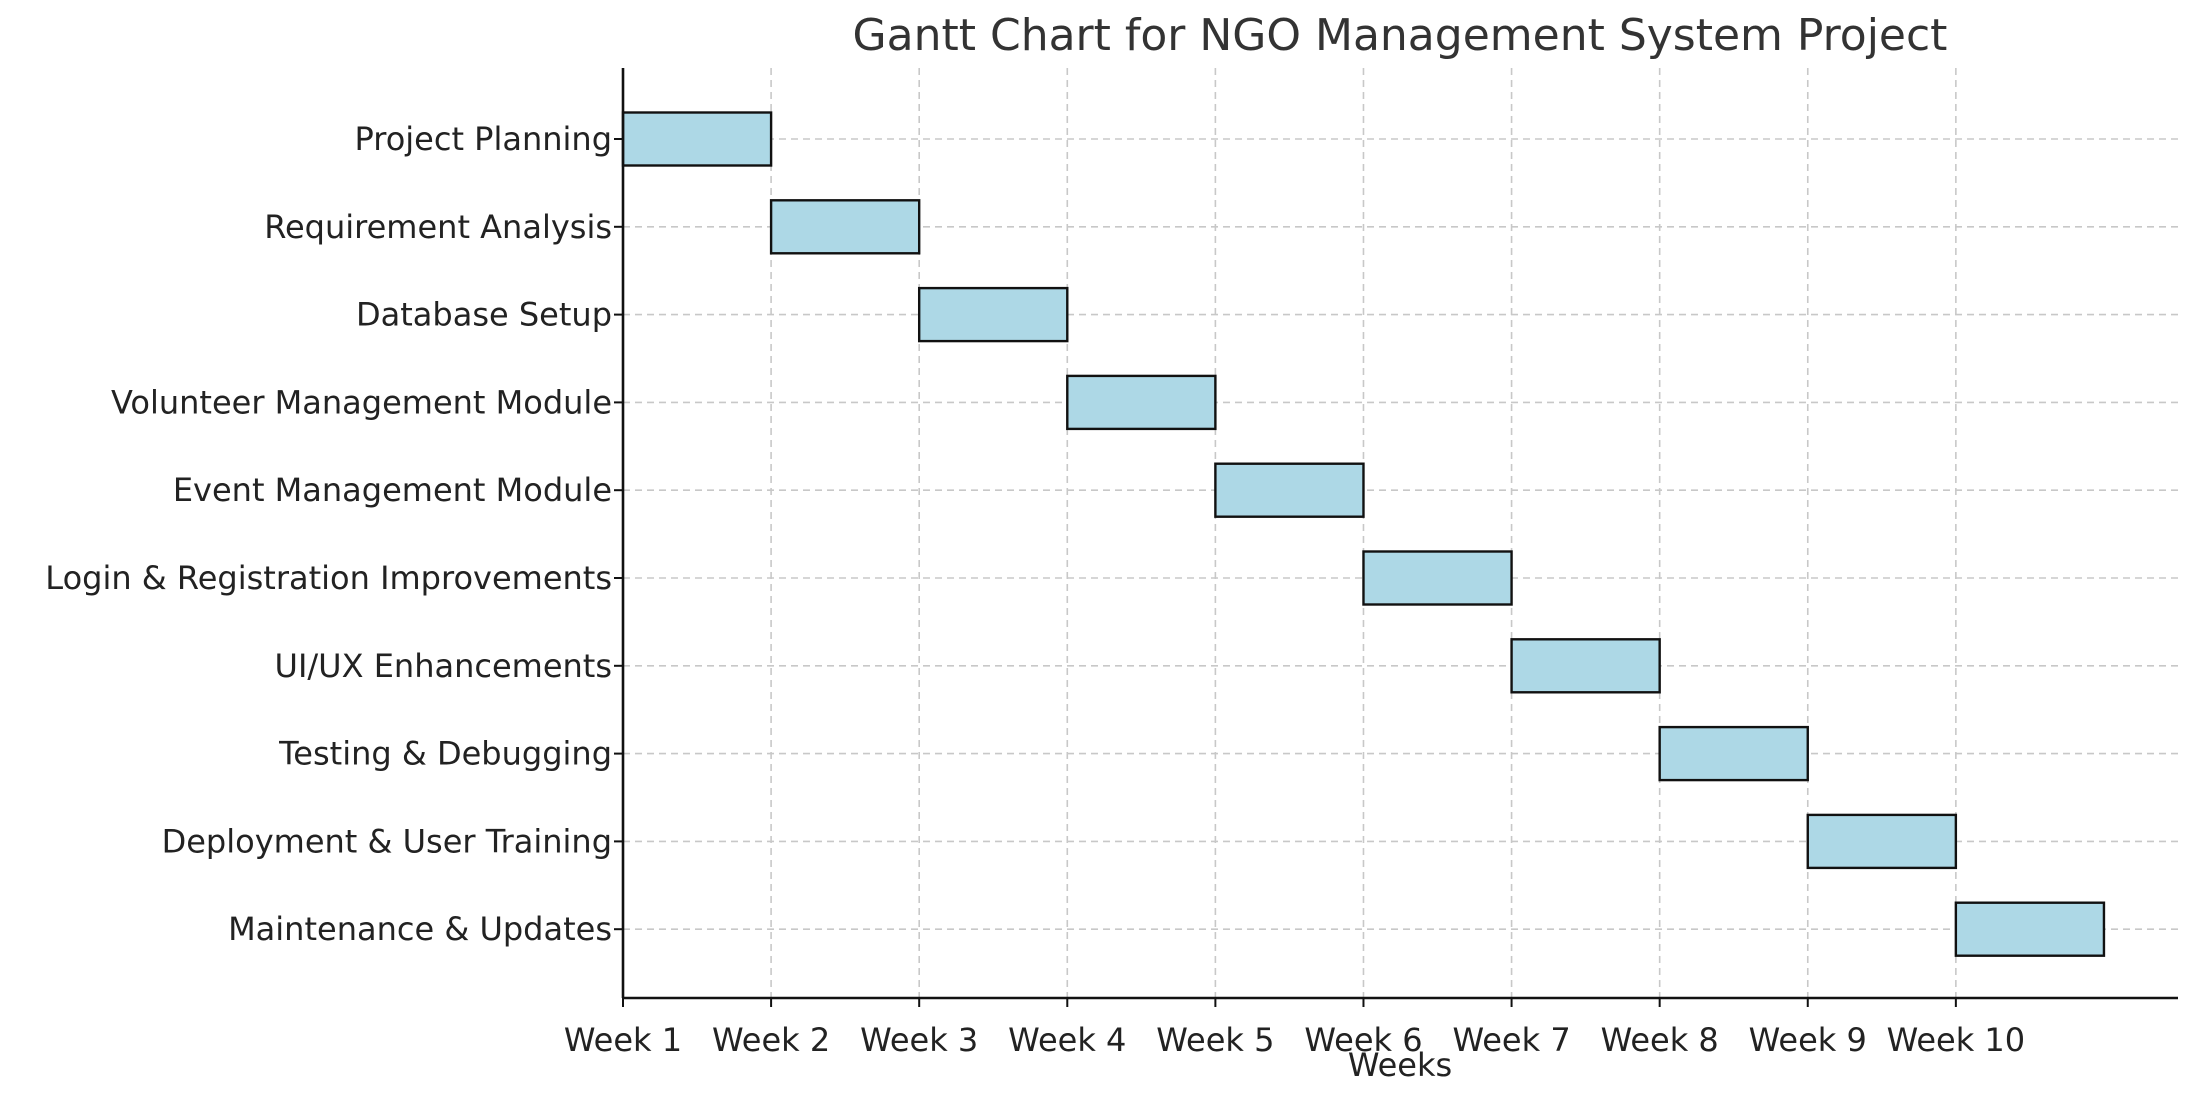 This screenshot has height=1105, width=2190. Describe the element at coordinates (443, 666) in the screenshot. I see `task-label: UI/UX Enhancements` at that location.